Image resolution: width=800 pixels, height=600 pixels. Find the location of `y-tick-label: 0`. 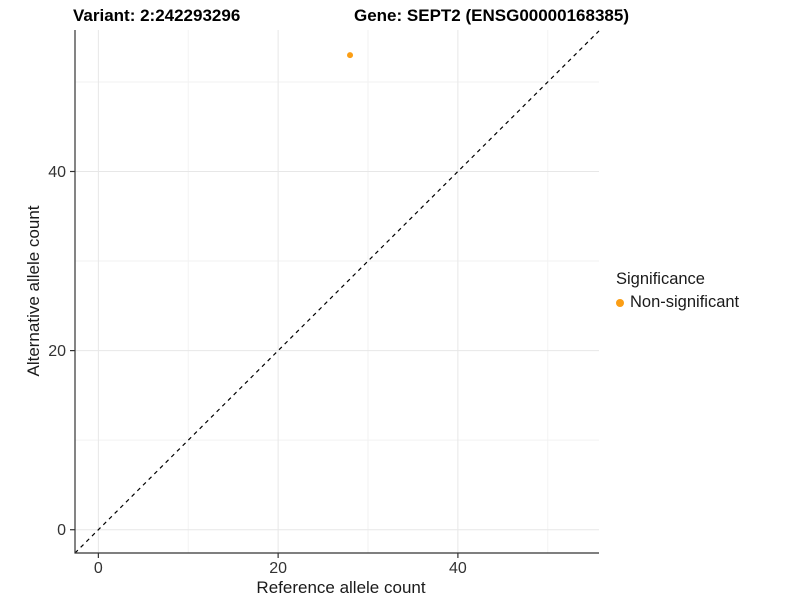

y-tick-label: 0 is located at coordinates (61, 530).